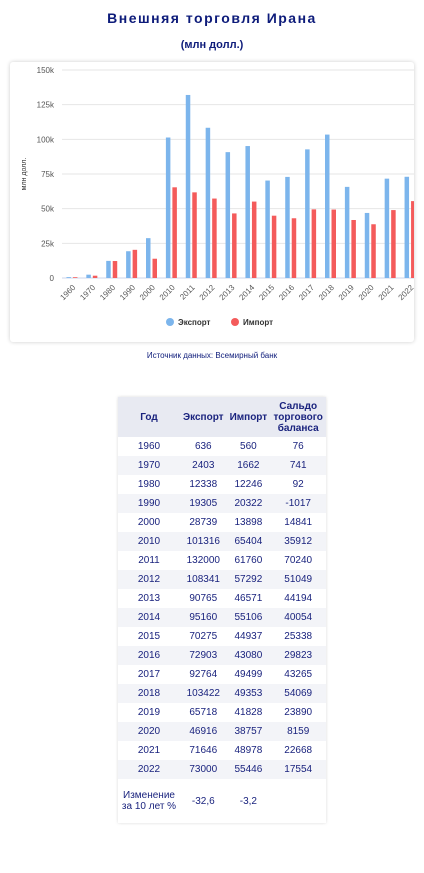 This screenshot has width=424, height=873. What do you see at coordinates (203, 674) in the screenshot?
I see `table-cell: 92764` at bounding box center [203, 674].